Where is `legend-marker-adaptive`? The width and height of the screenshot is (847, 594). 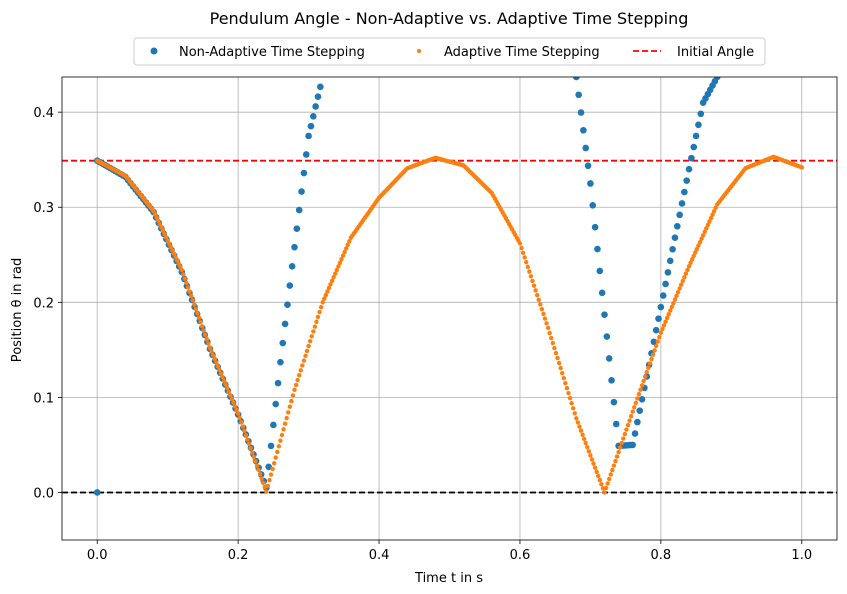
legend-marker-adaptive is located at coordinates (419, 51).